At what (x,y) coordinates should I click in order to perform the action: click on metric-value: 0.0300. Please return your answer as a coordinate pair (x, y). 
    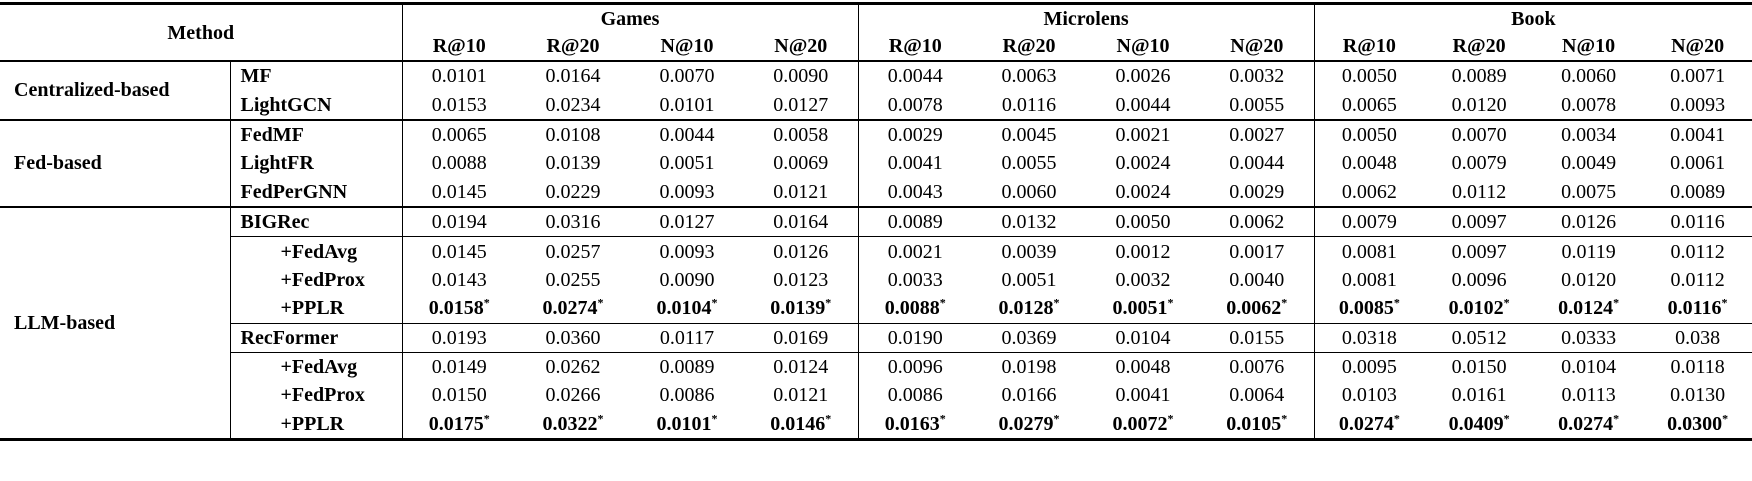
    Looking at the image, I should click on (1695, 423).